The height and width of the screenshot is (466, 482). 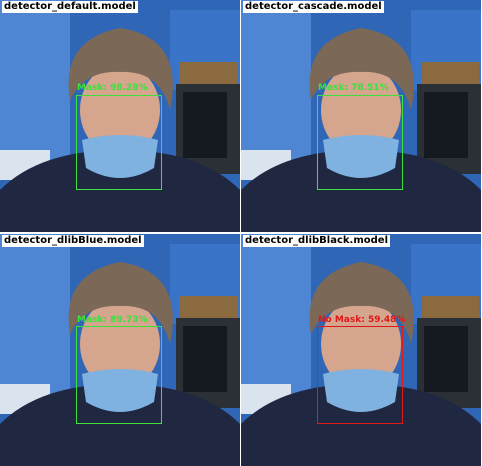 I want to click on model-name-label: detector_dlibBlue.model, so click(x=73, y=241).